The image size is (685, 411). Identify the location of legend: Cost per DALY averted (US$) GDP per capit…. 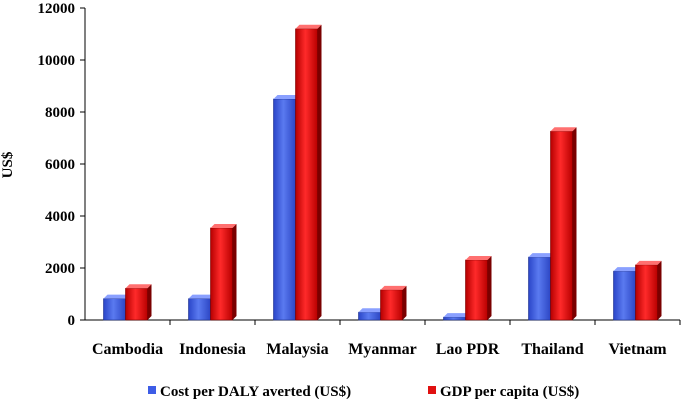
(363, 392).